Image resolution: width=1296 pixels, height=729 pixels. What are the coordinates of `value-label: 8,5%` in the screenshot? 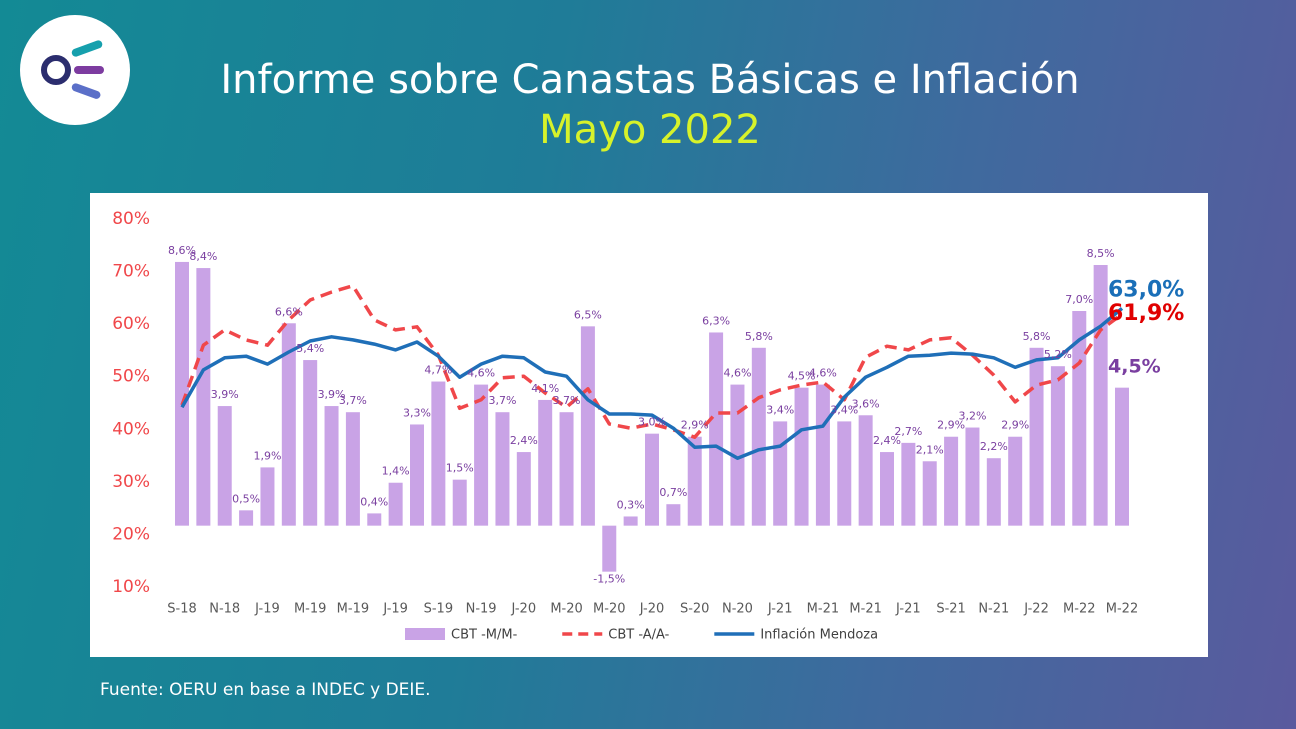 It's located at (1101, 253).